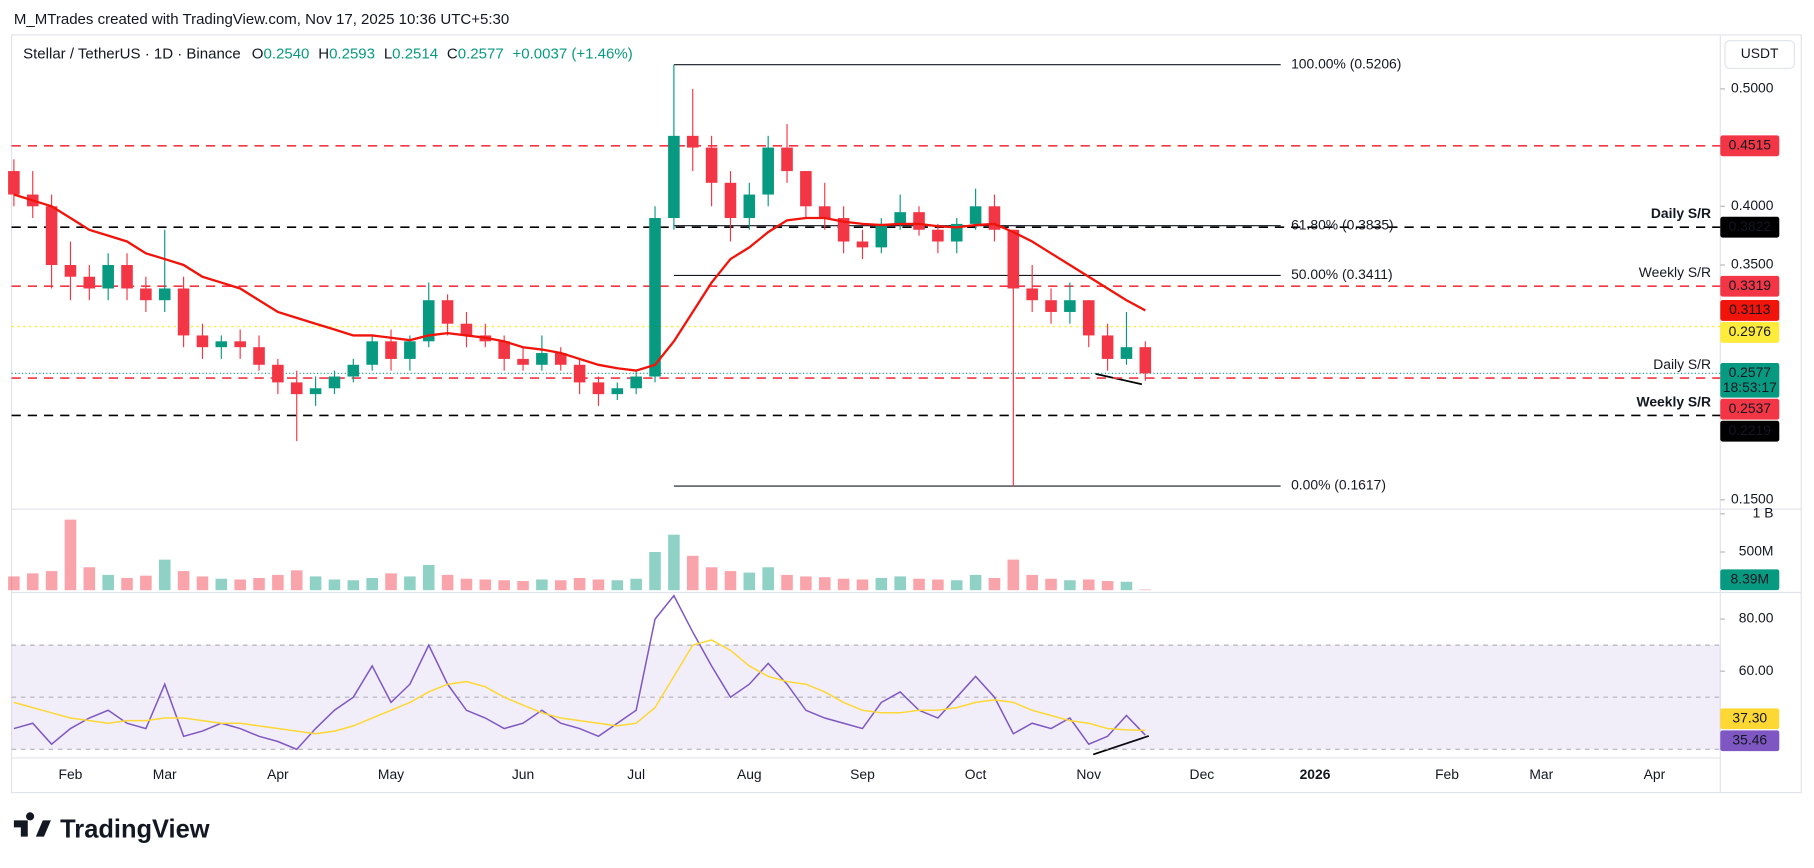 This screenshot has width=1814, height=868. I want to click on y-tick-label: 1 B, so click(1763, 512).